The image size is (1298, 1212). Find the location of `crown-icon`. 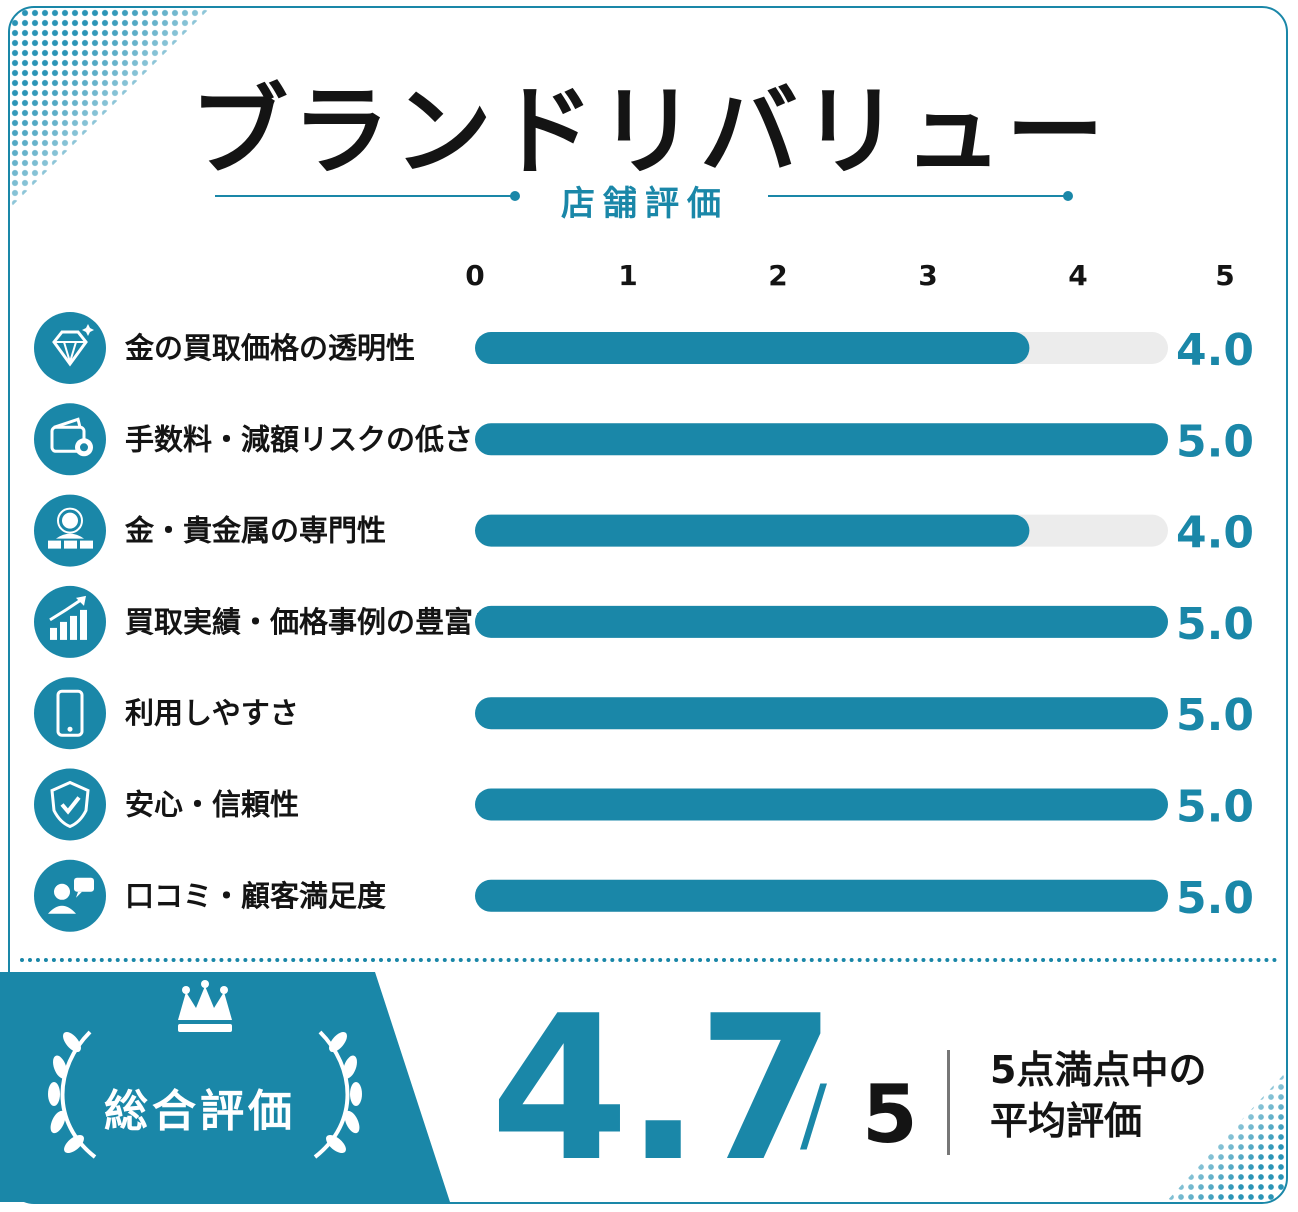

crown-icon is located at coordinates (205, 1006).